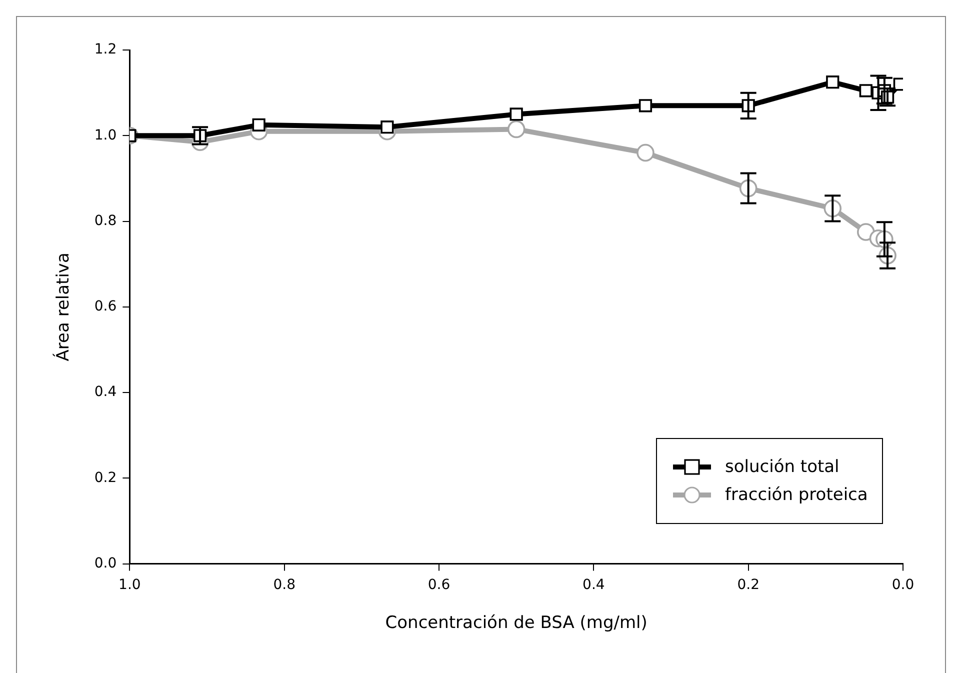 The height and width of the screenshot is (673, 961). What do you see at coordinates (63, 307) in the screenshot?
I see `y-axis-title: Área relativa` at bounding box center [63, 307].